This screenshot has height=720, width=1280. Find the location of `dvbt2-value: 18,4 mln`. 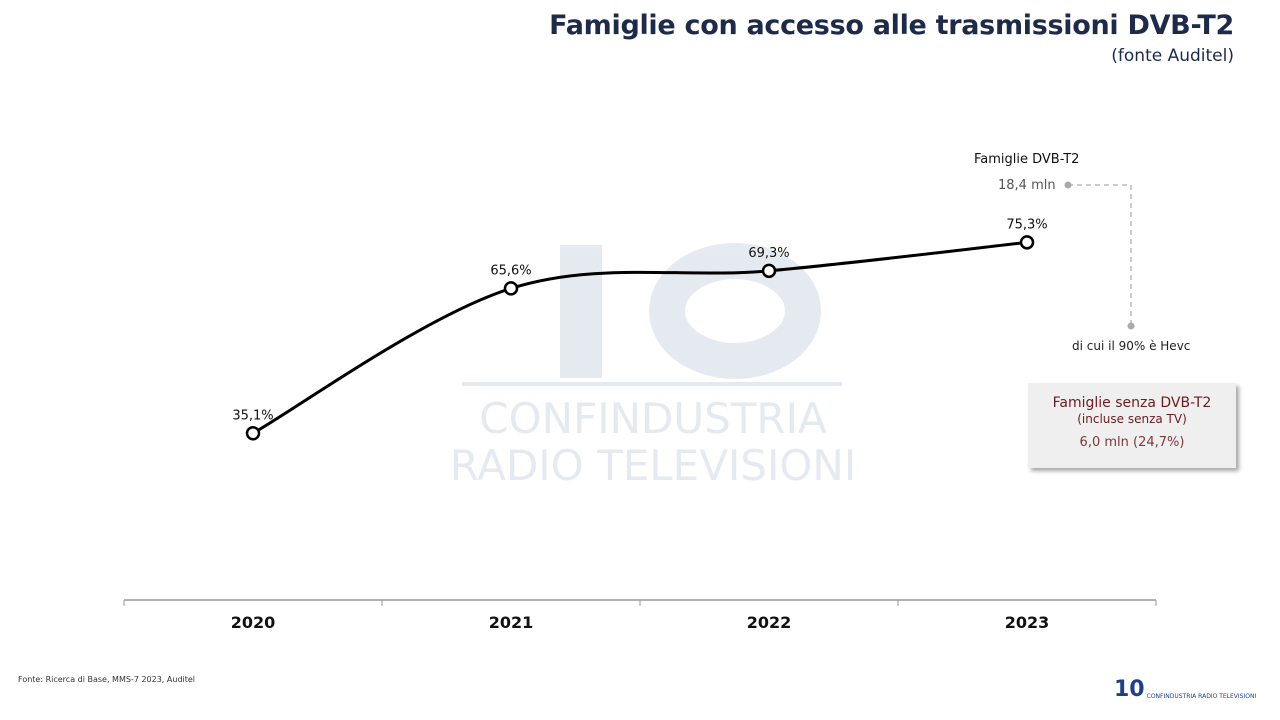

dvbt2-value: 18,4 mln is located at coordinates (1027, 185).